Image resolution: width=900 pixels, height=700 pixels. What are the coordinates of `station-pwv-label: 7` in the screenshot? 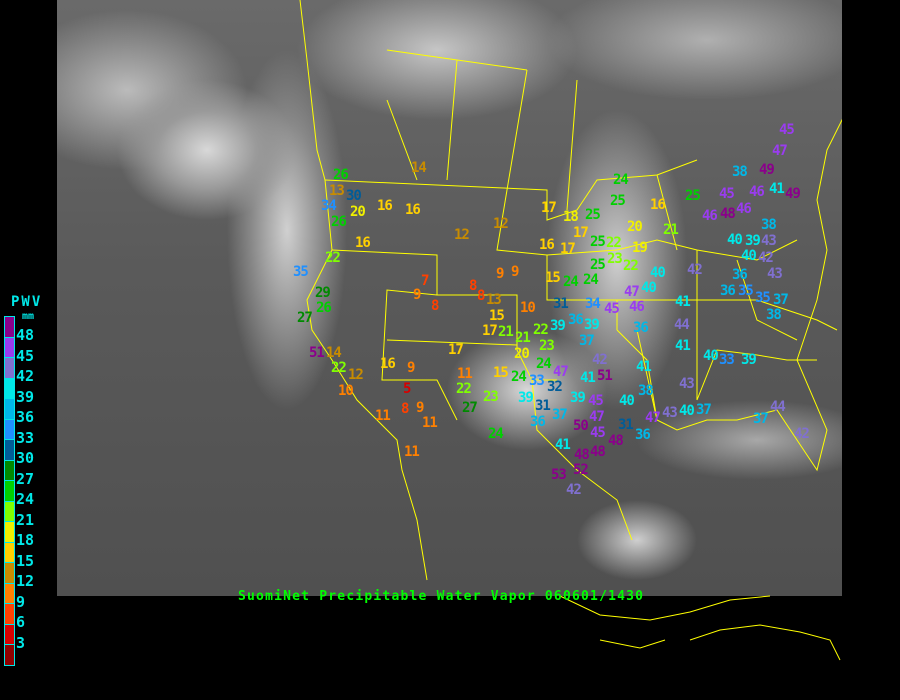 It's located at (425, 281).